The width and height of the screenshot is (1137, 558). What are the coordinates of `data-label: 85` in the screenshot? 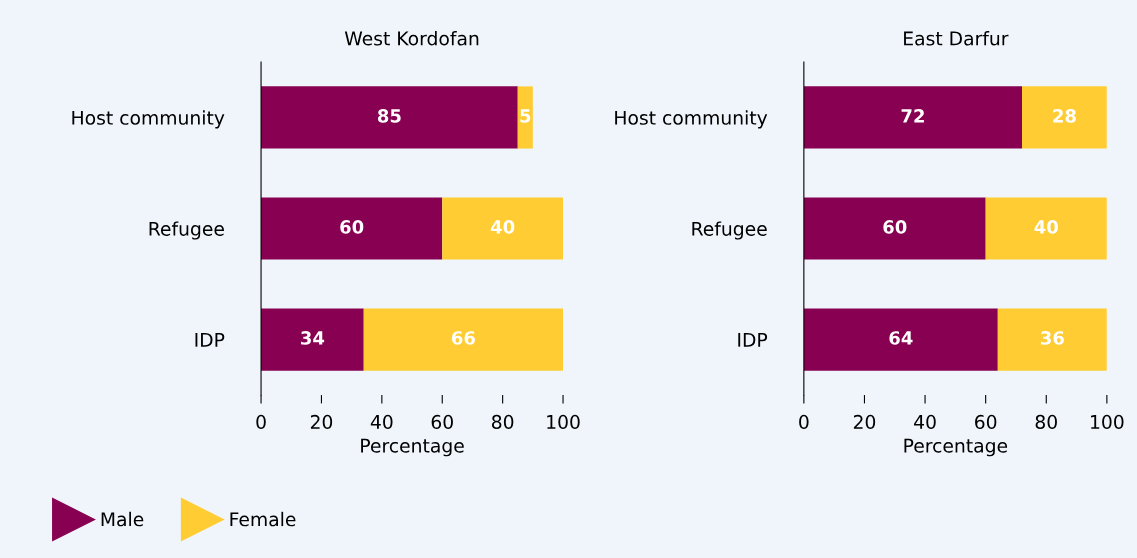 It's located at (389, 116).